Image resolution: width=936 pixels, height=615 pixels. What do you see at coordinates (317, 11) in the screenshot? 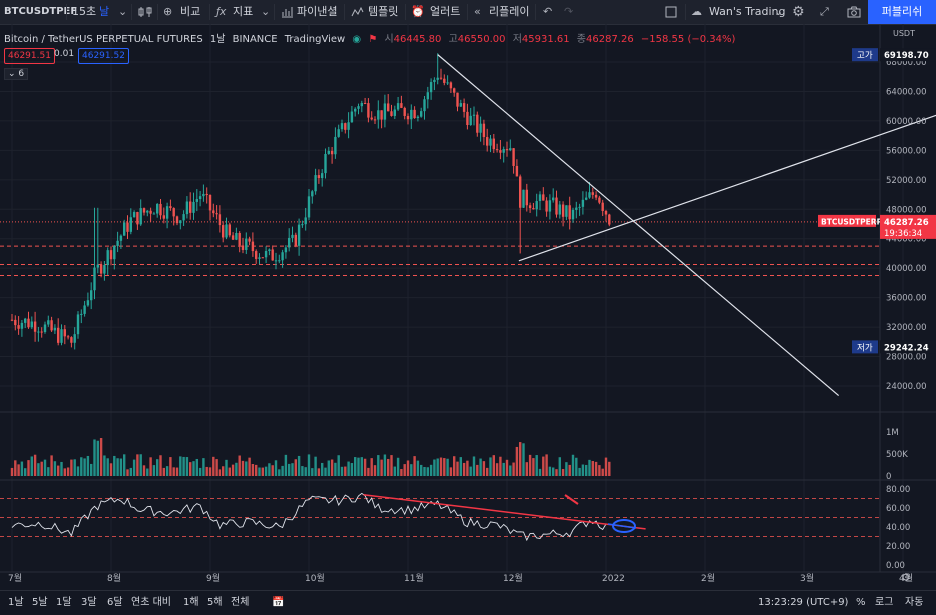
I see `financials-button: 파이낸셜` at bounding box center [317, 11].